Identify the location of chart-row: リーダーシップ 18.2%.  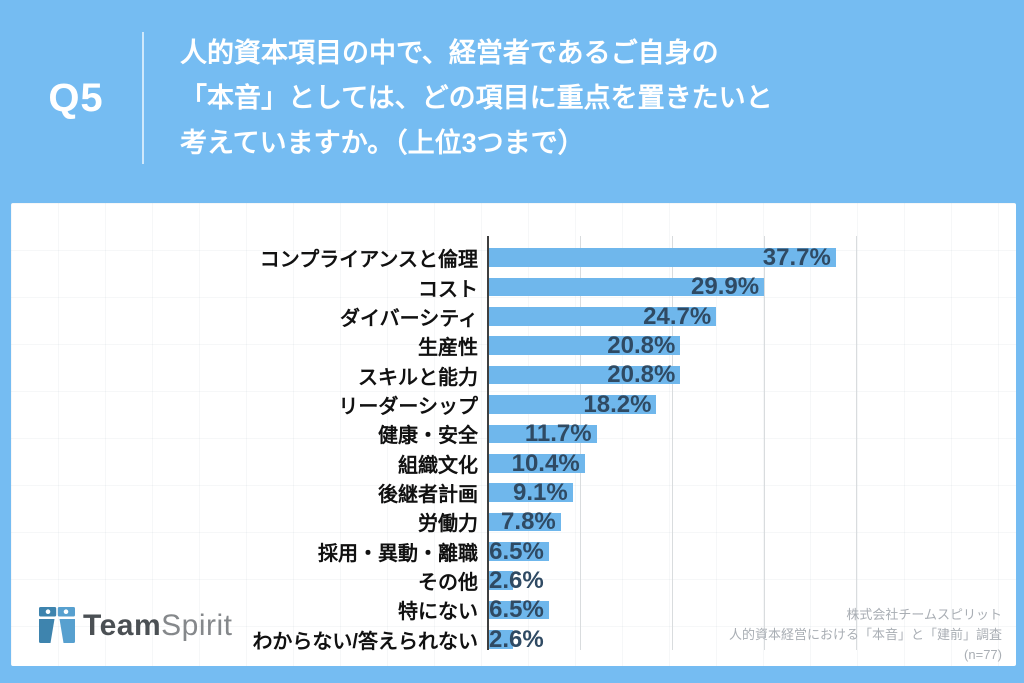
(513, 404).